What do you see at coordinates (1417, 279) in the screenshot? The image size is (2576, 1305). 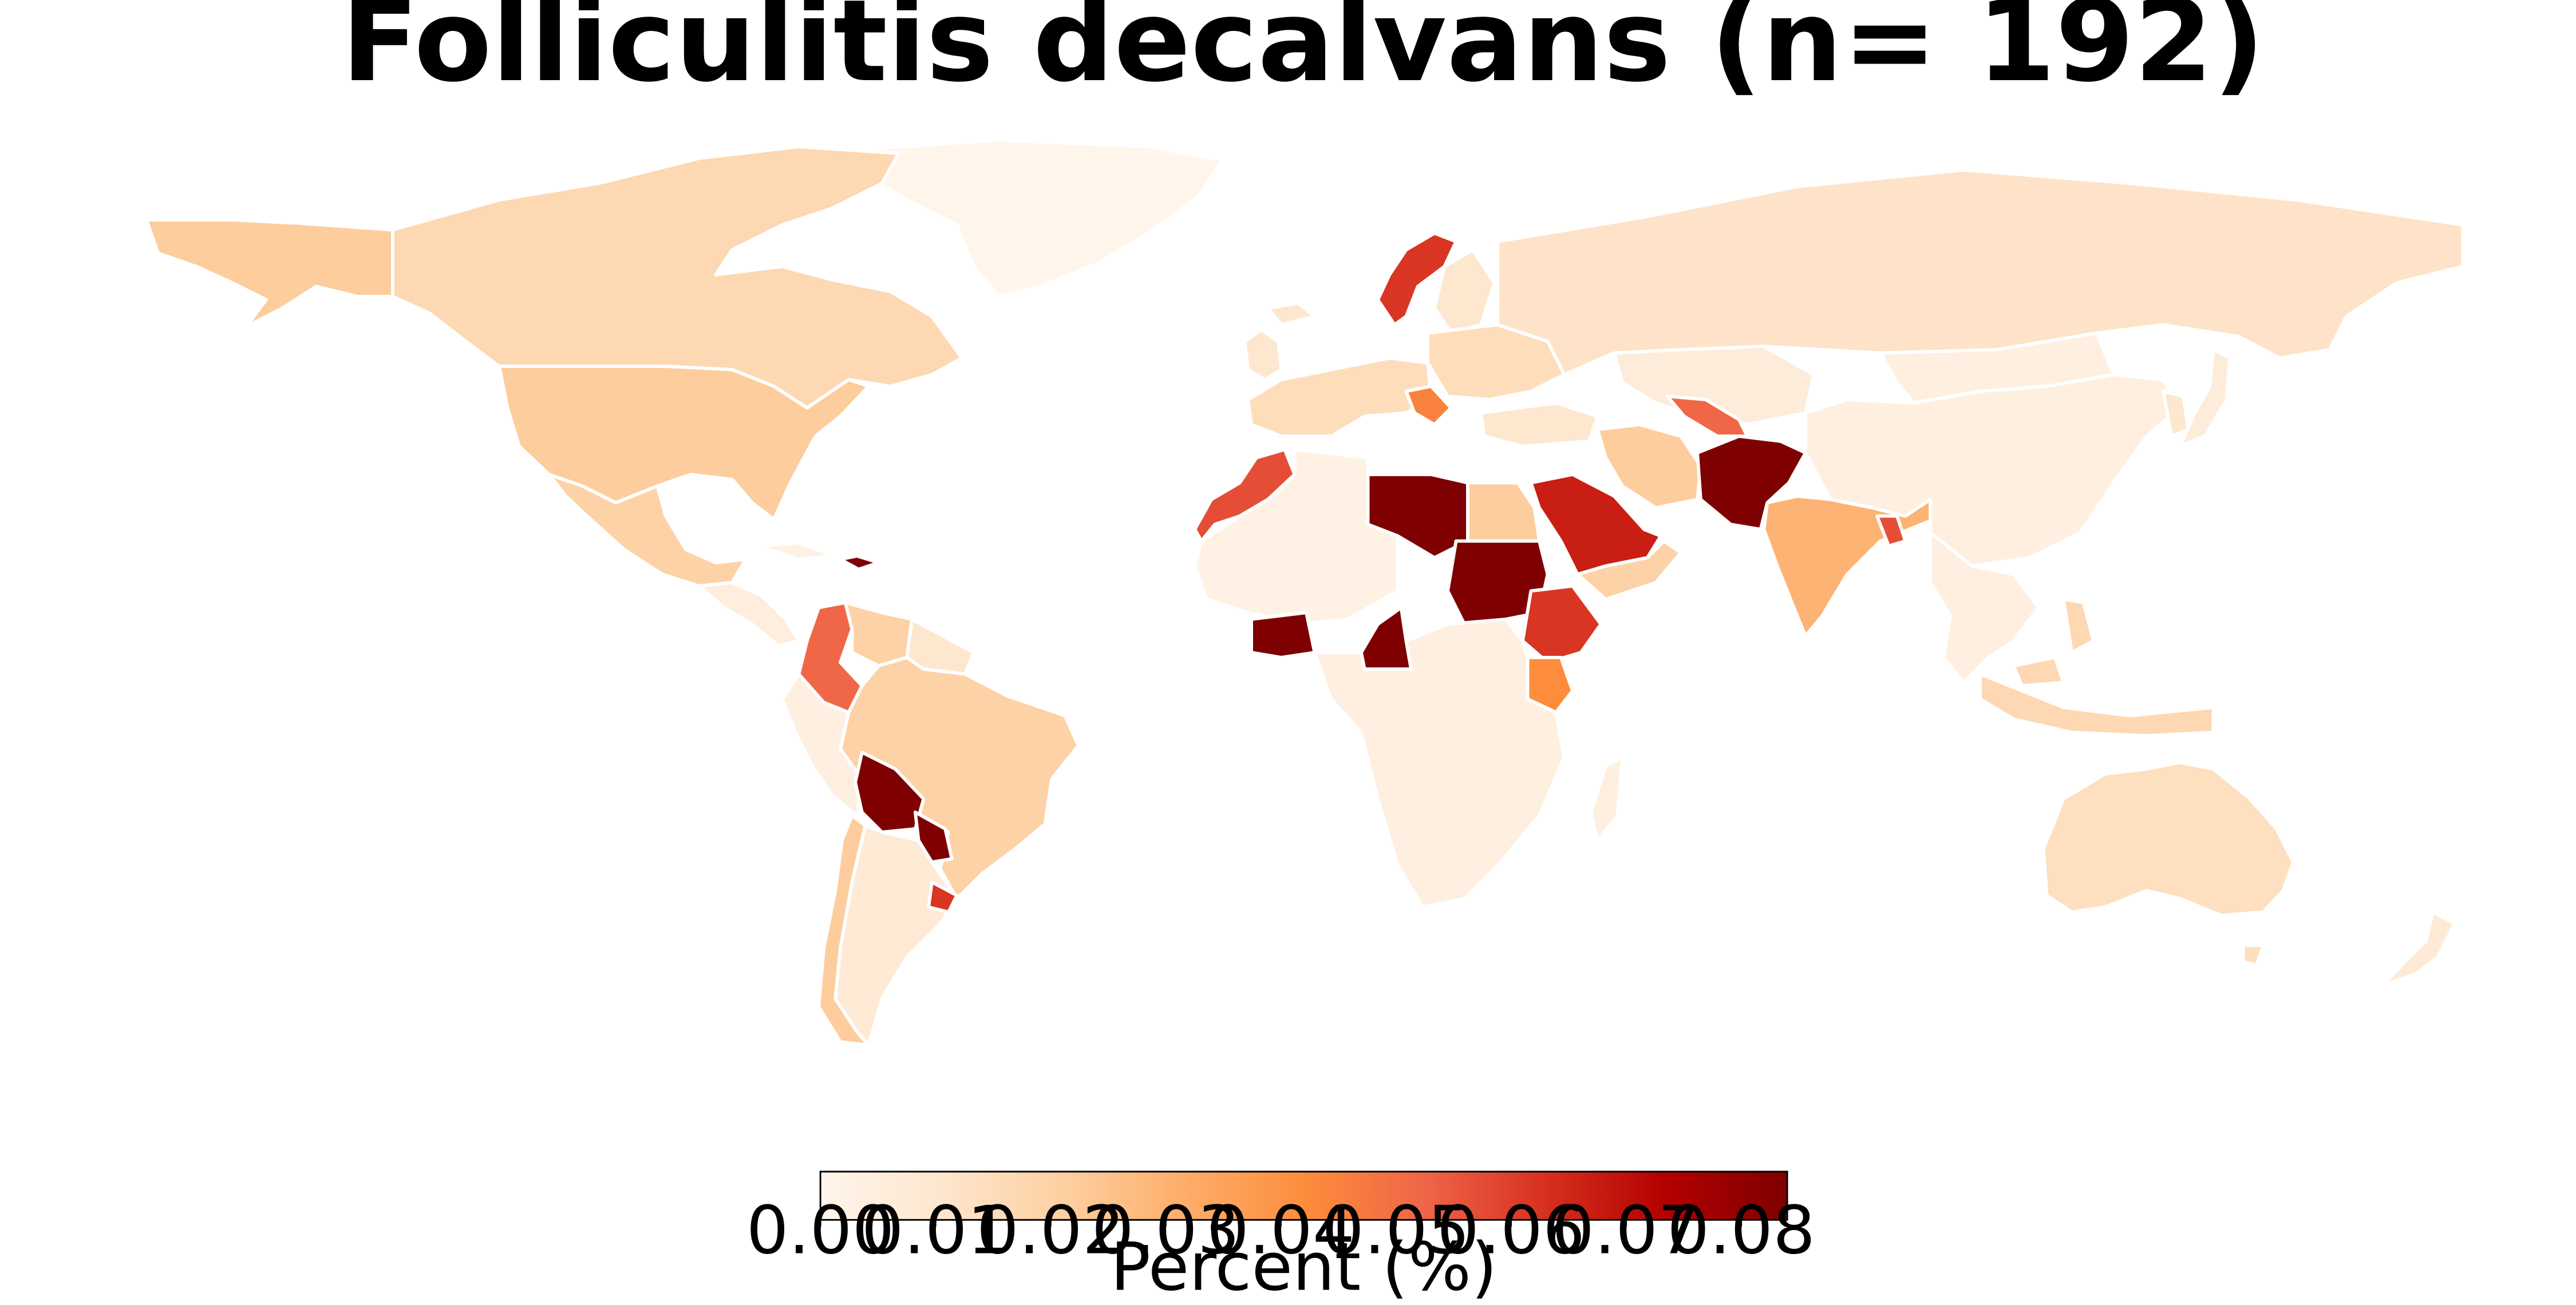 I see `region-sweden` at bounding box center [1417, 279].